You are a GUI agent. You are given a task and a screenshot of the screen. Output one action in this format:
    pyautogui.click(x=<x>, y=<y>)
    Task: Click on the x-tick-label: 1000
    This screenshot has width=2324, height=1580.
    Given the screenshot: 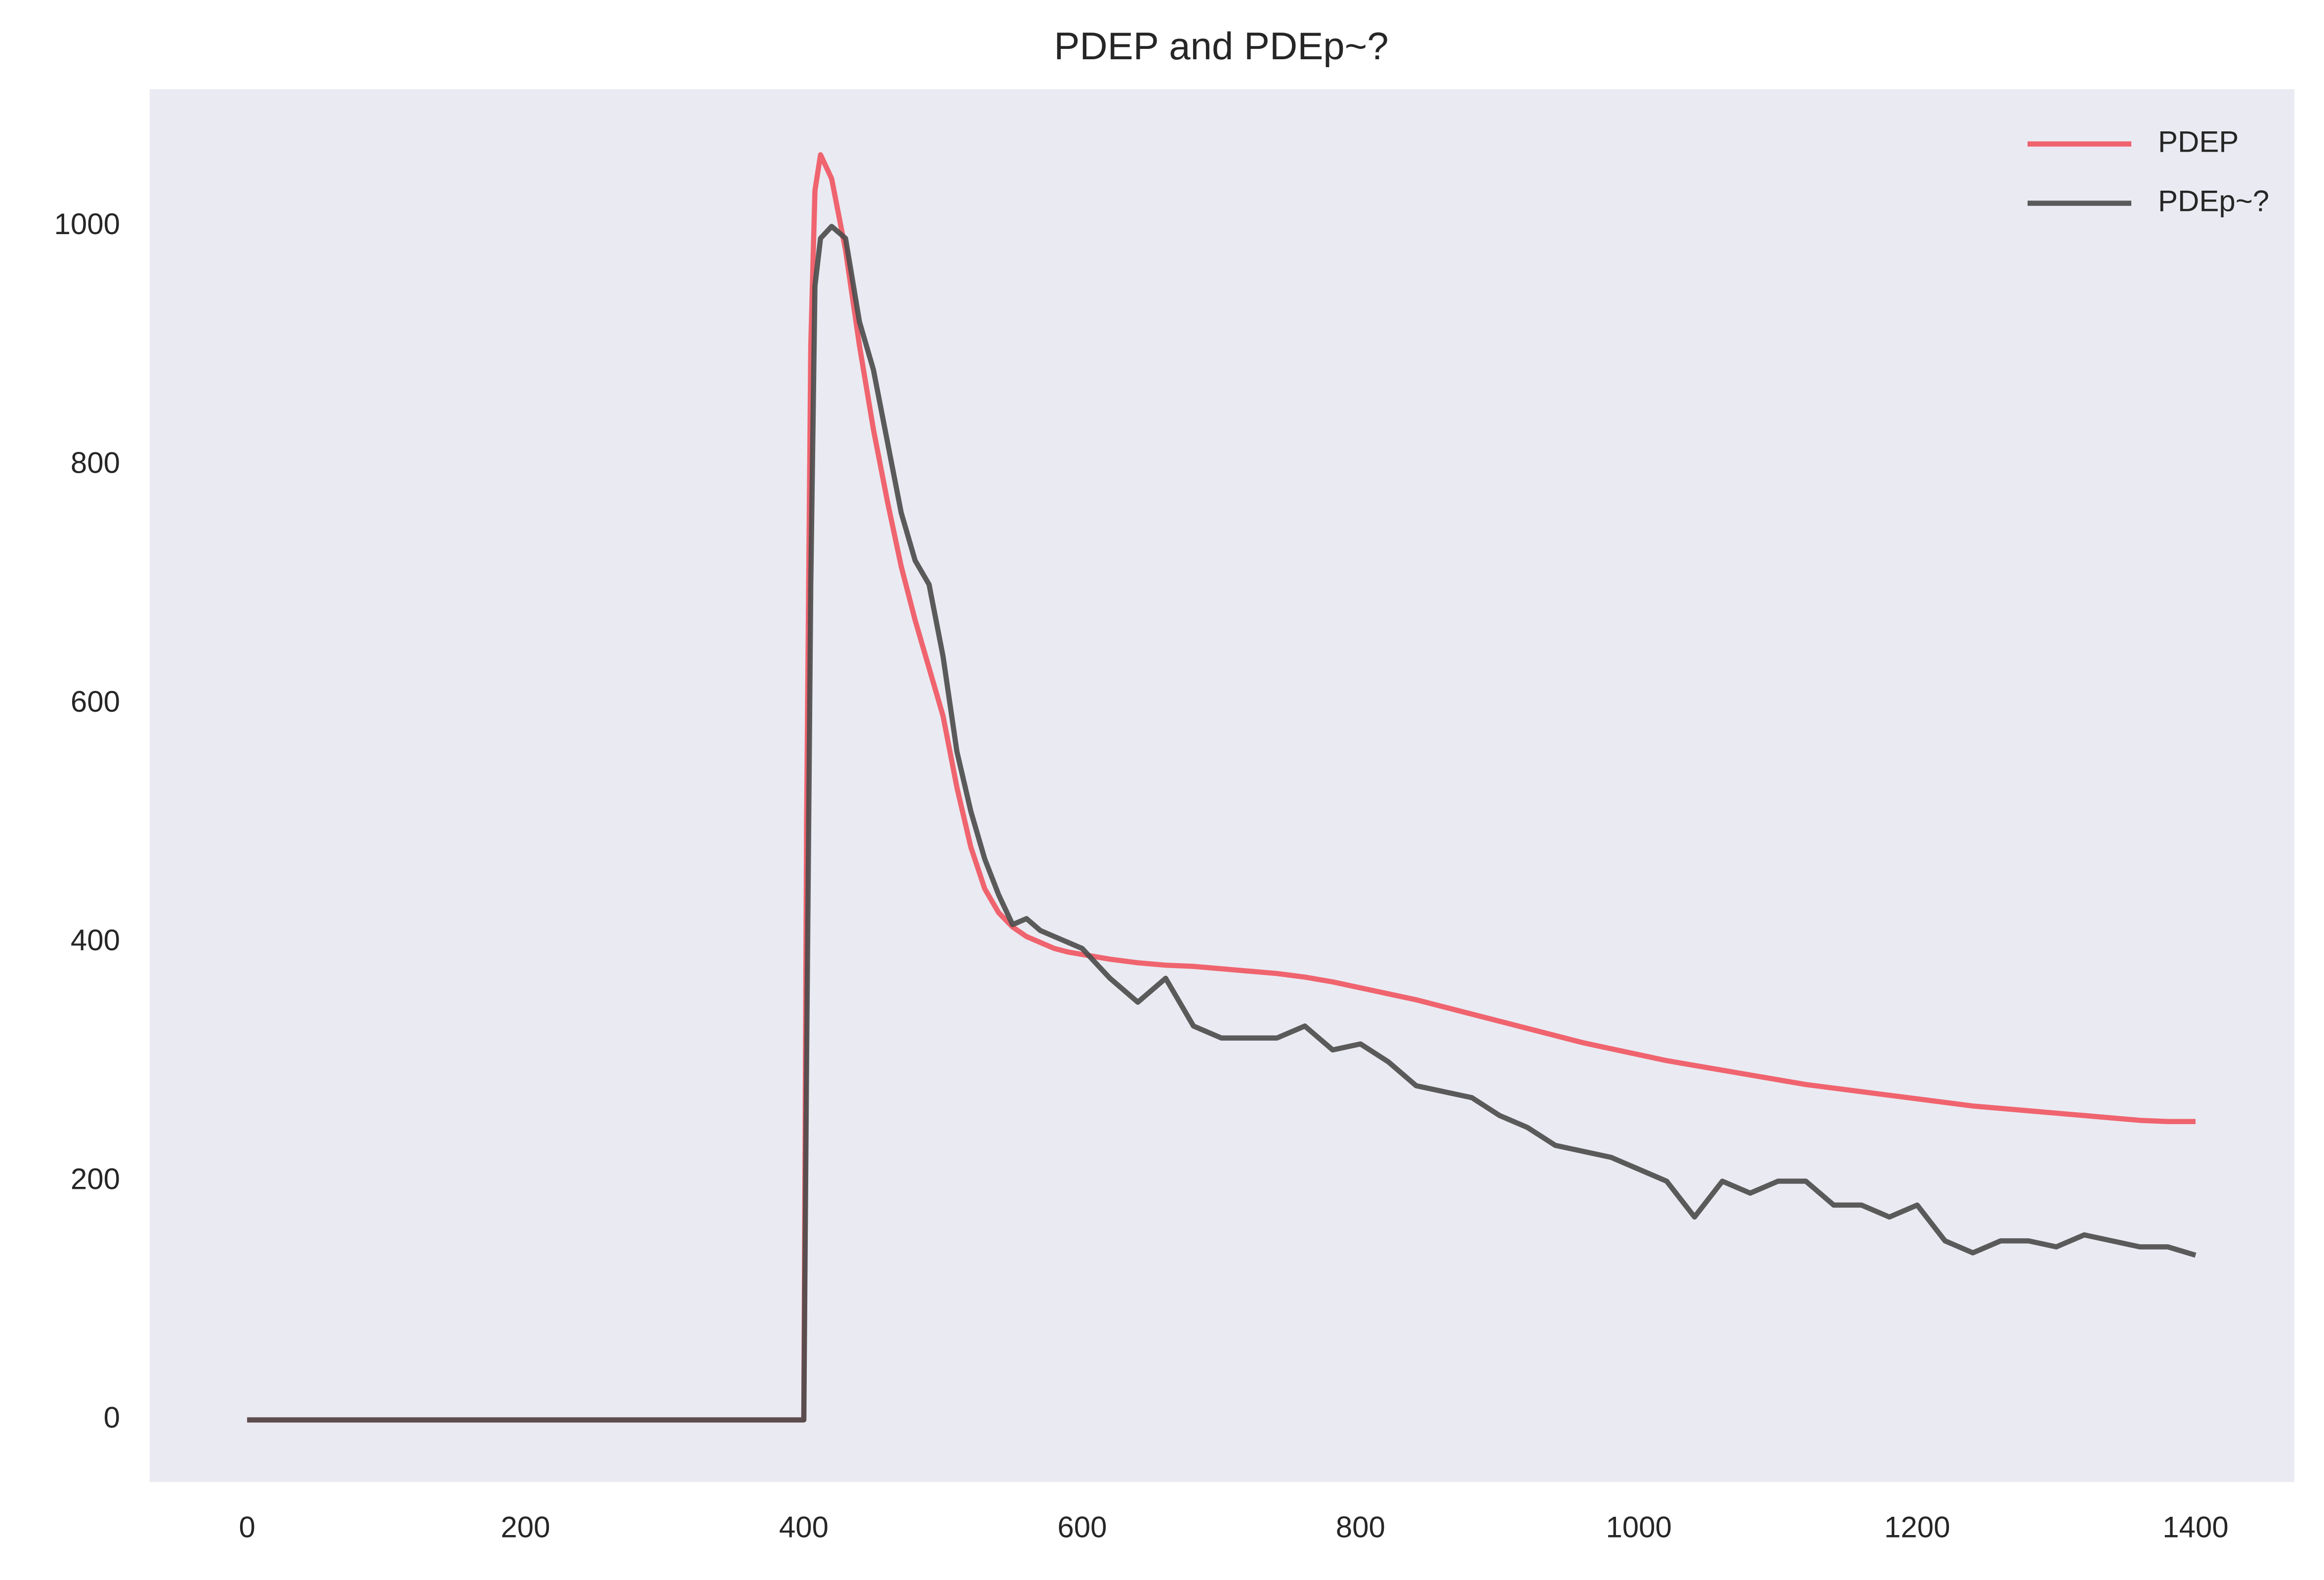 What is the action you would take?
    pyautogui.click(x=1638, y=1526)
    